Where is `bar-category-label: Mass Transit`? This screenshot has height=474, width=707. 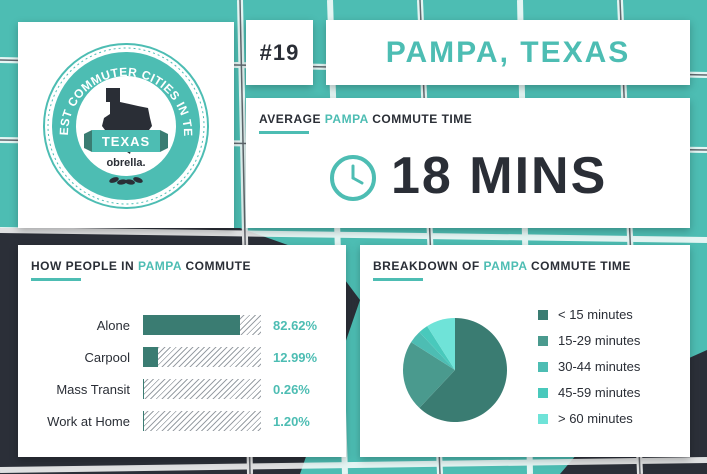
bar-category-label: Mass Transit is located at coordinates (93, 389).